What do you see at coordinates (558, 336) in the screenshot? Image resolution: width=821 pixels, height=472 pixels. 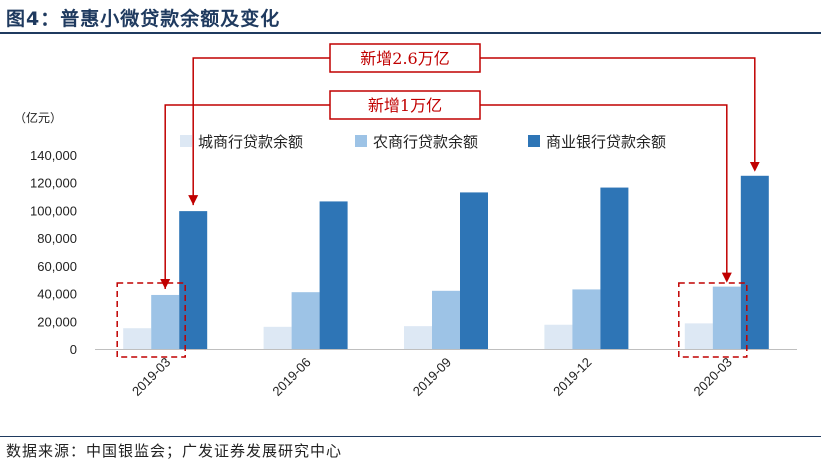 I see `bar-2019-12-s0` at bounding box center [558, 336].